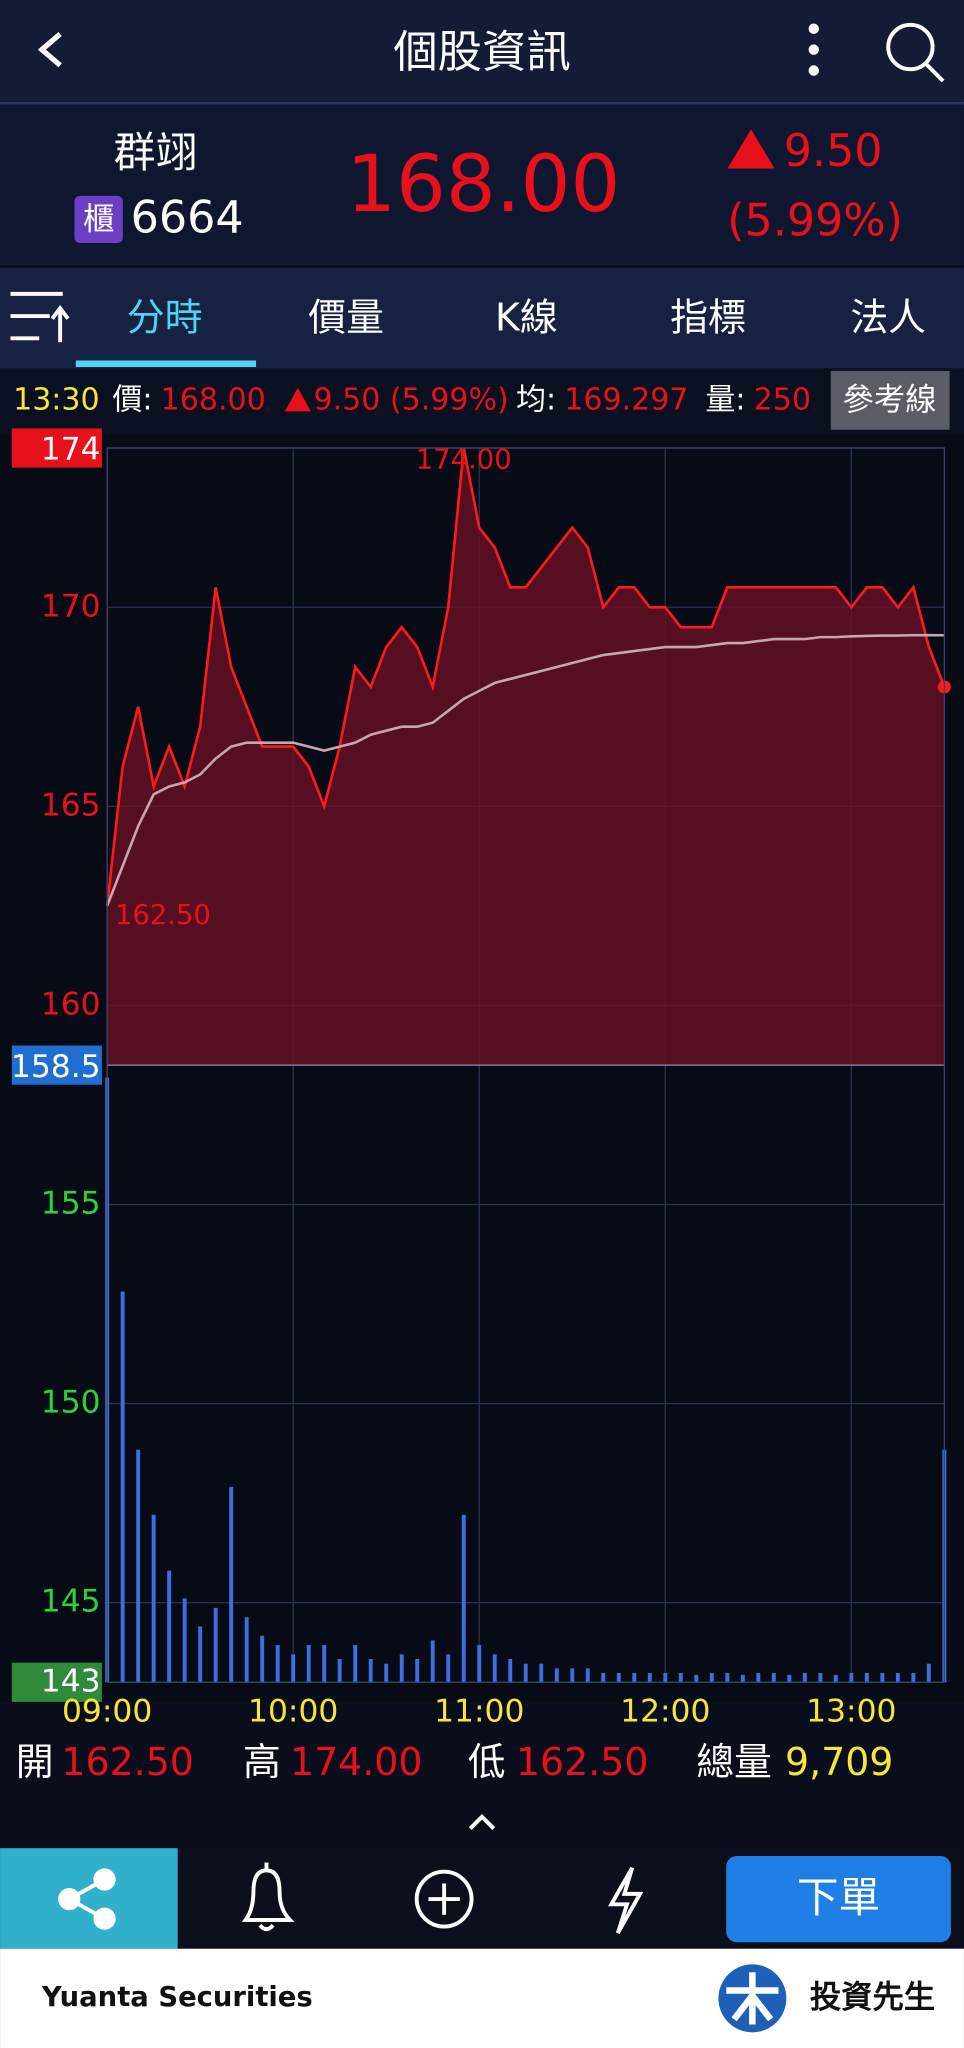 This screenshot has width=964, height=2048. What do you see at coordinates (40, 317) in the screenshot?
I see `sort-icon` at bounding box center [40, 317].